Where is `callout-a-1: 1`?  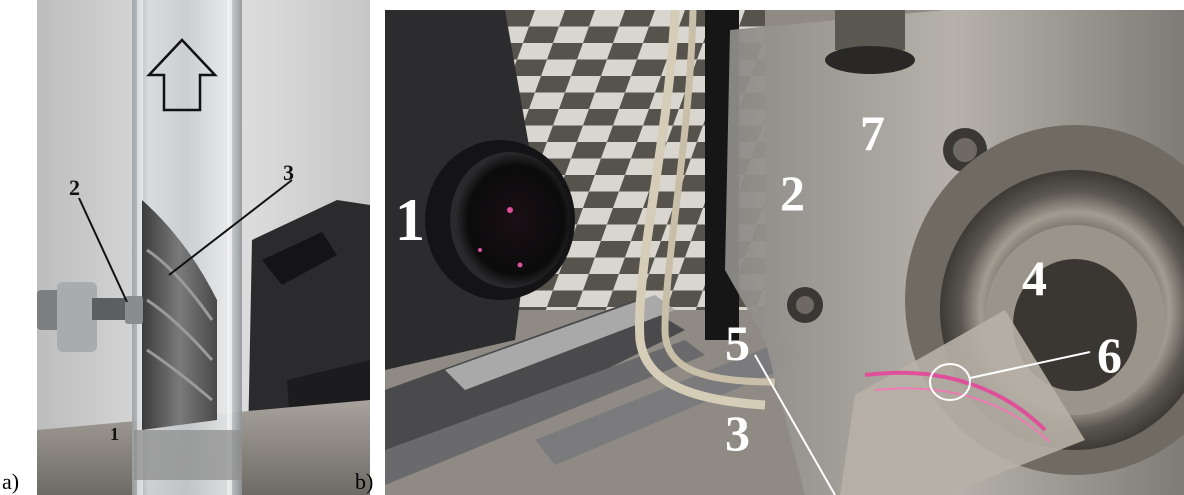 callout-a-1: 1 is located at coordinates (114, 434).